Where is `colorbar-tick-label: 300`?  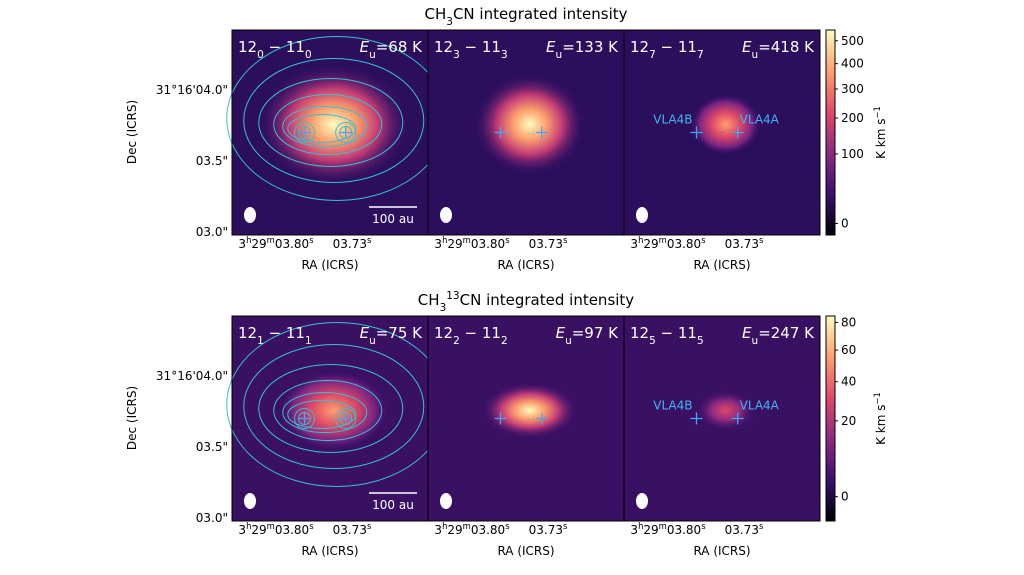
colorbar-tick-label: 300 is located at coordinates (852, 89).